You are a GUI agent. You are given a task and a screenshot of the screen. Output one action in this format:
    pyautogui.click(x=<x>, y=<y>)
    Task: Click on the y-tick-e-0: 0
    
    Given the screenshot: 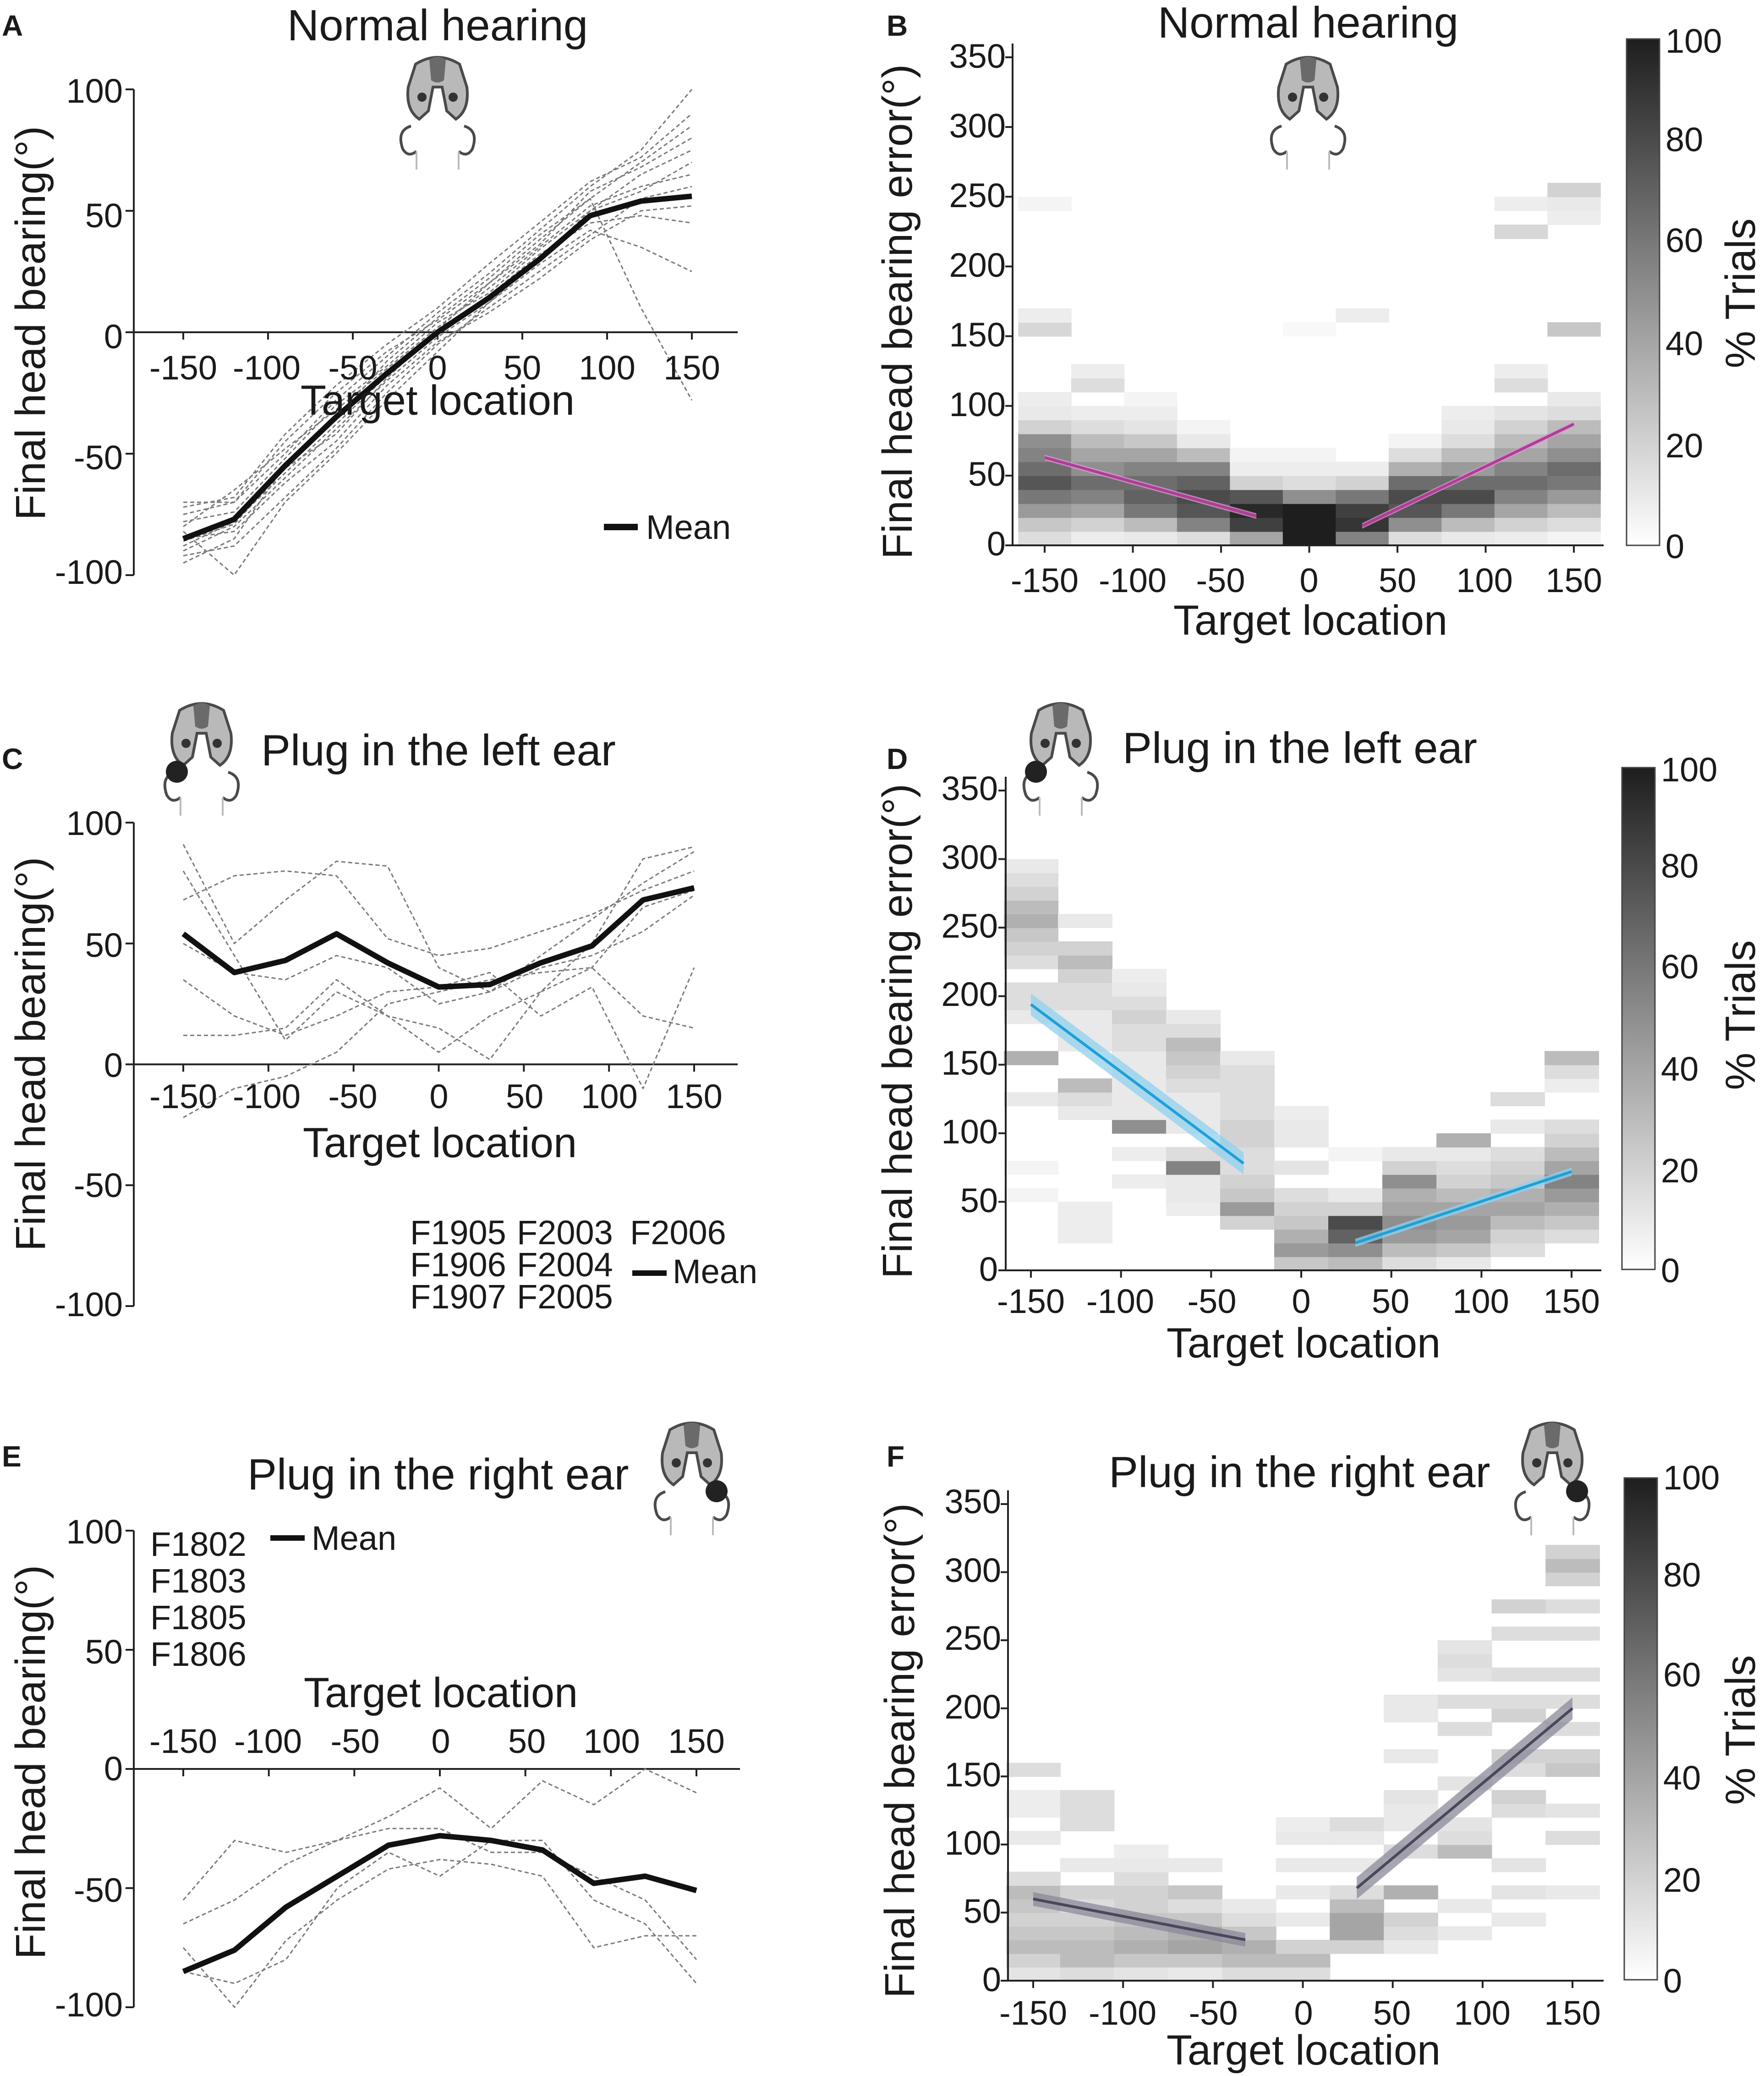 What is the action you would take?
    pyautogui.click(x=113, y=1769)
    